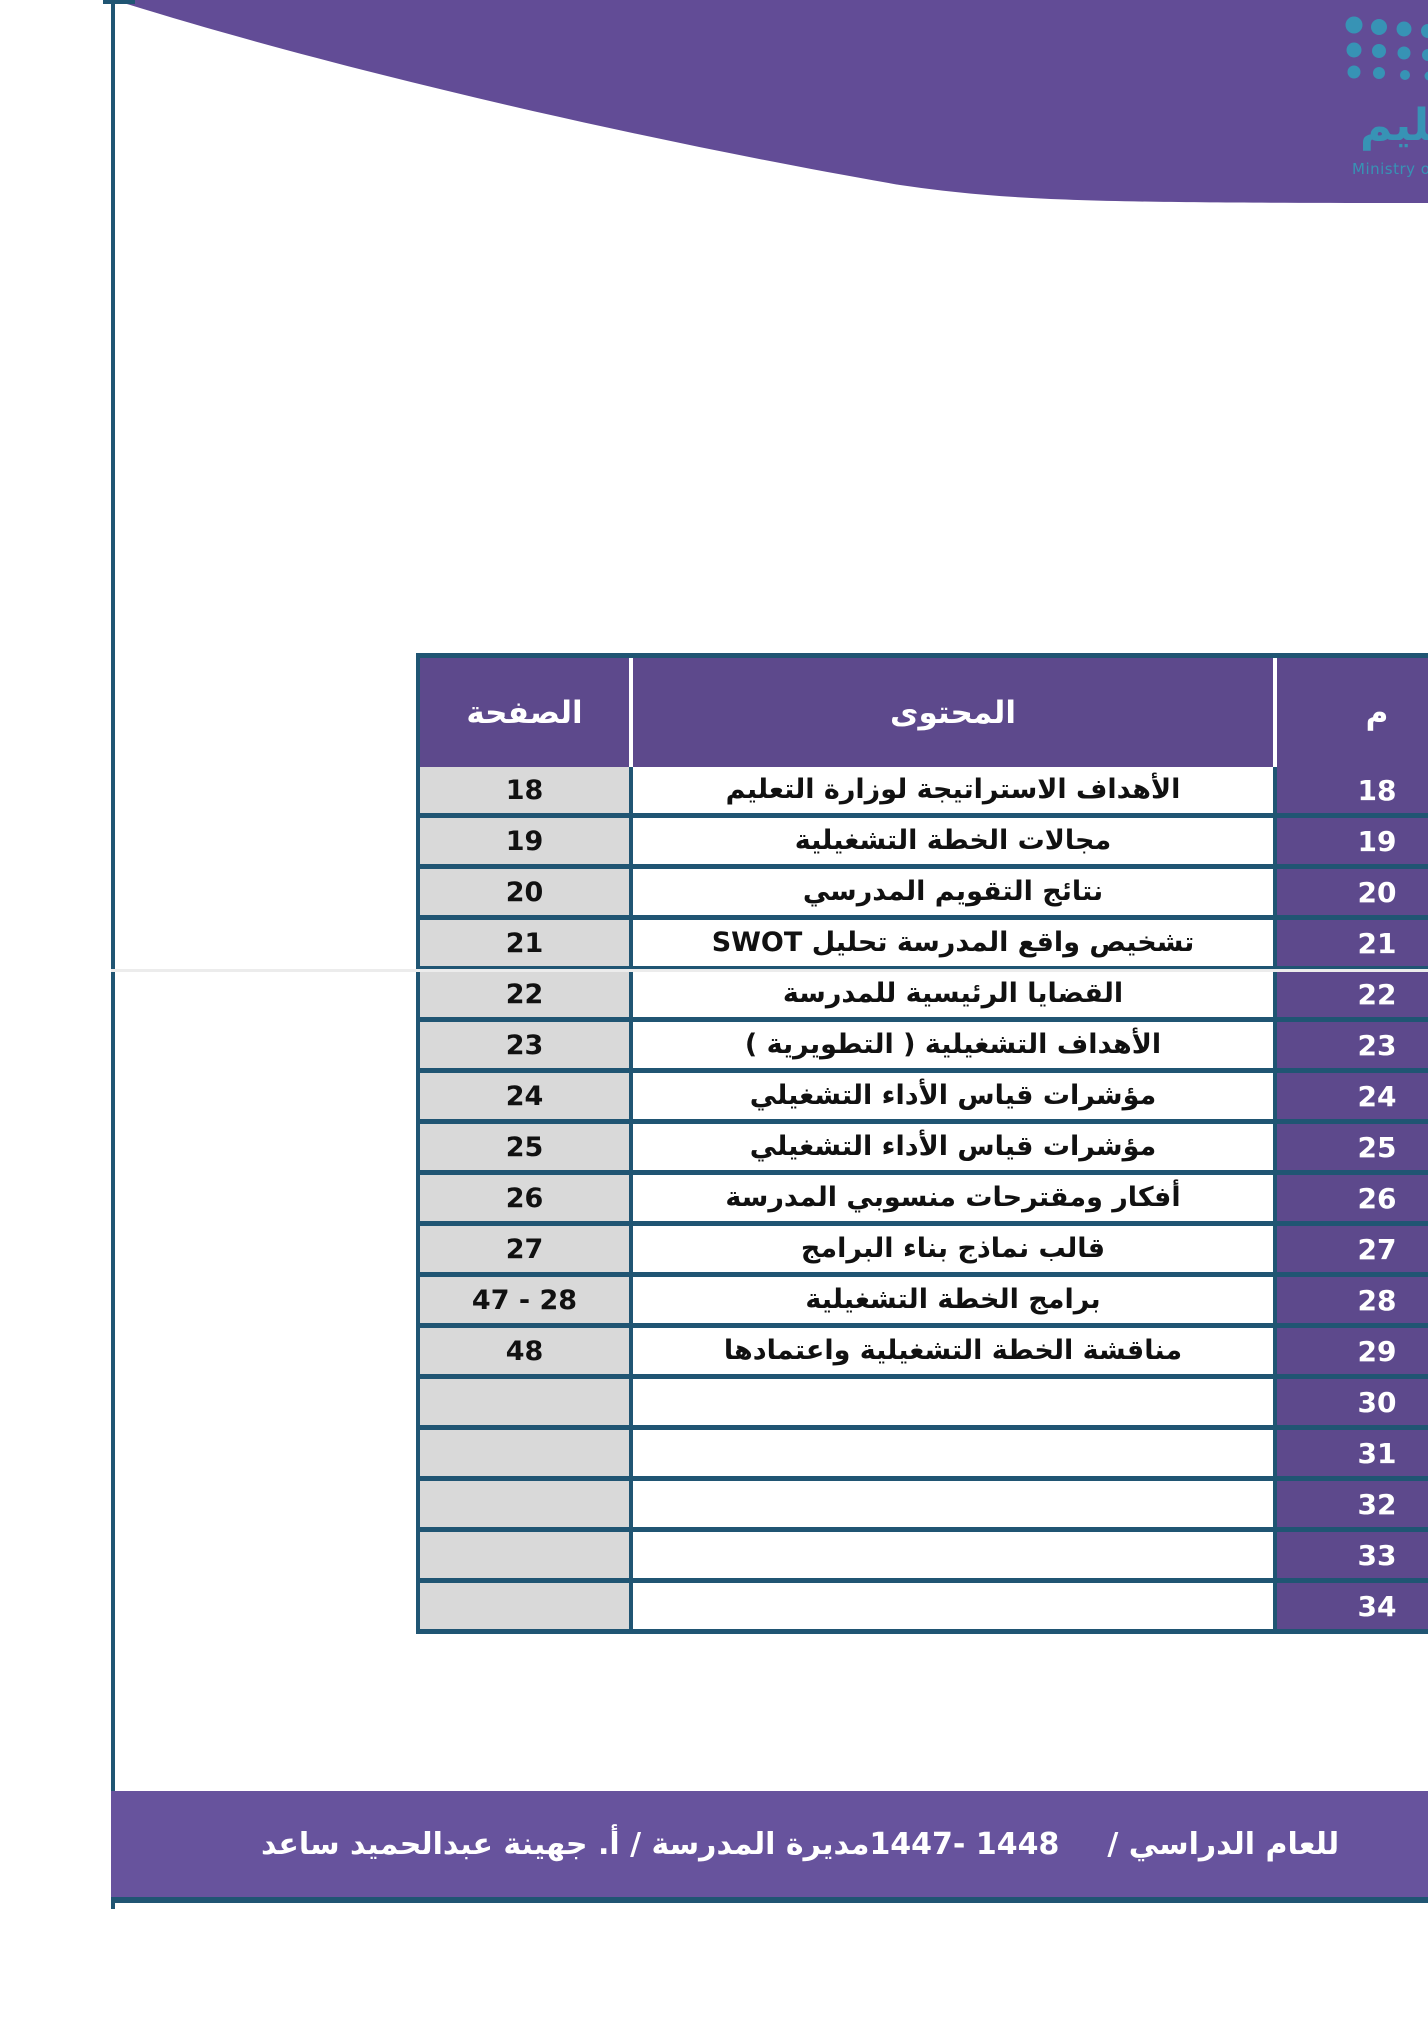 Image resolution: width=1428 pixels, height=2018 pixels. I want to click on content-title-cell: القضايا الرئيسية للمدرسة, so click(953, 994).